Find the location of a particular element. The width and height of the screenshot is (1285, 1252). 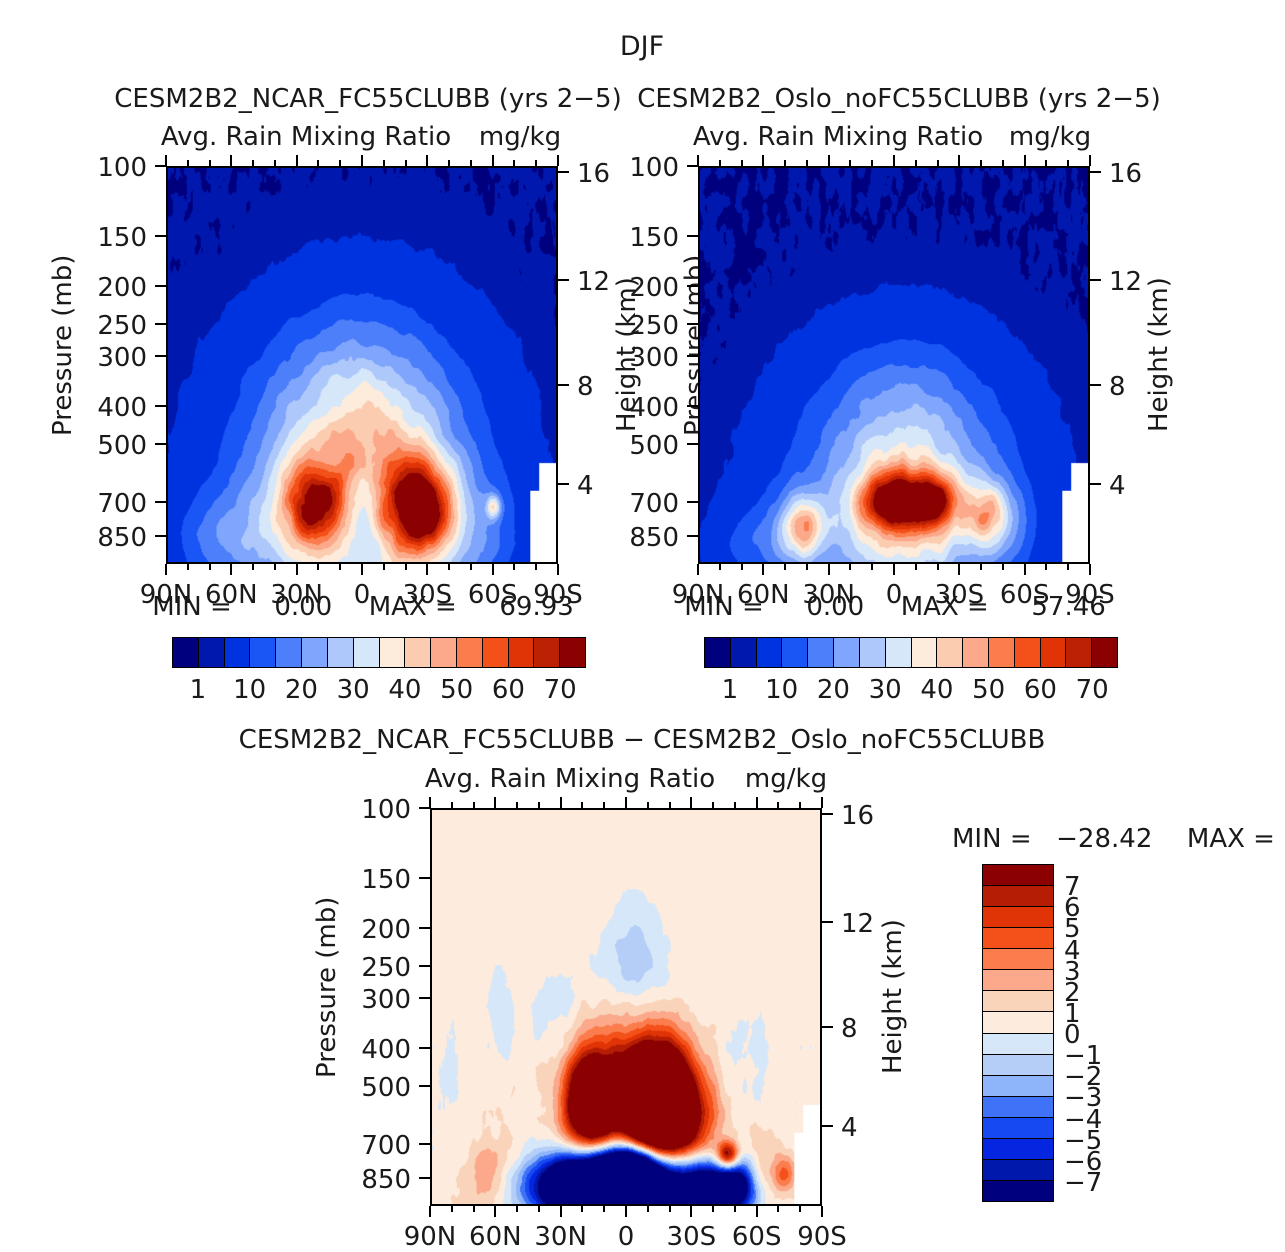

colorbar-tick-label: 20 is located at coordinates (833, 690).